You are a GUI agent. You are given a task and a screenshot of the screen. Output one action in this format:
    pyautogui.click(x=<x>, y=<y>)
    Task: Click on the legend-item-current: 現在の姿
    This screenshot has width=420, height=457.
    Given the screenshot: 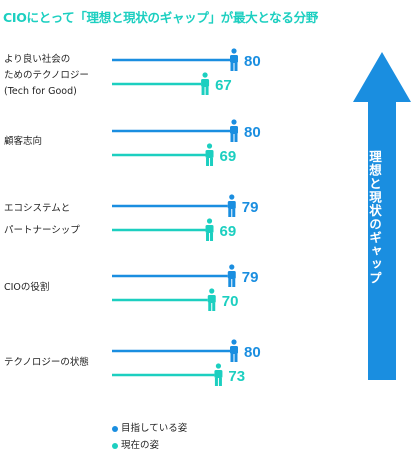 What is the action you would take?
    pyautogui.click(x=135, y=444)
    